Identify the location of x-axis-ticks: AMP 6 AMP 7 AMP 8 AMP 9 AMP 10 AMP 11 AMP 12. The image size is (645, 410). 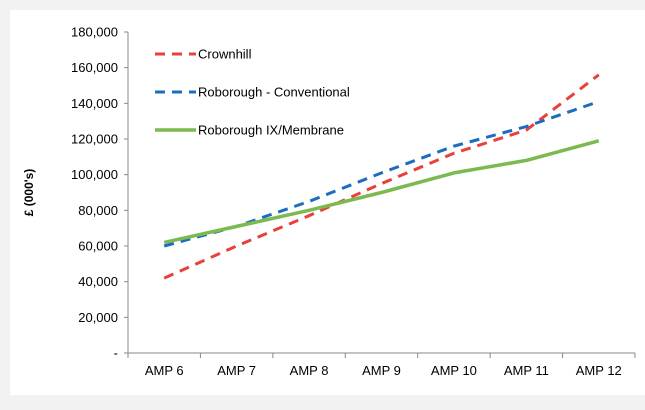
(381, 365).